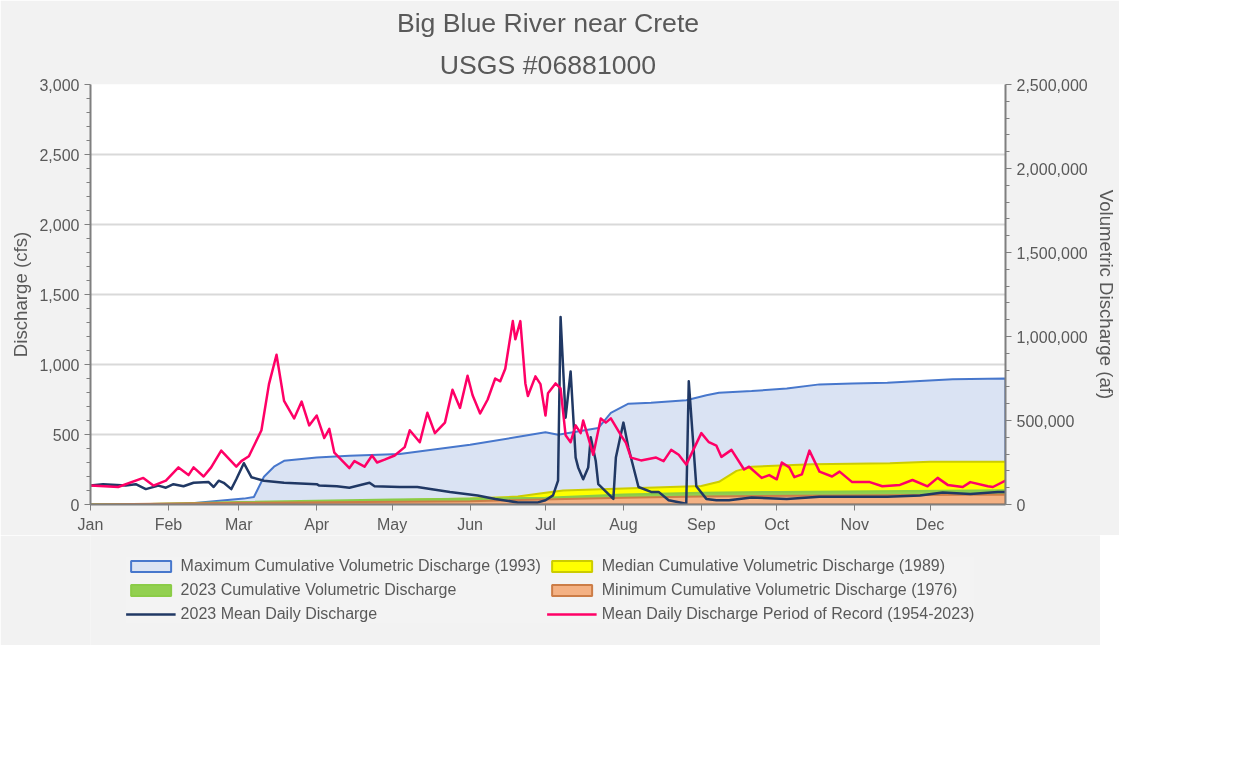 The height and width of the screenshot is (771, 1255). Describe the element at coordinates (548, 64) in the screenshot. I see `chart-subtitle: USGS #06881000` at that location.